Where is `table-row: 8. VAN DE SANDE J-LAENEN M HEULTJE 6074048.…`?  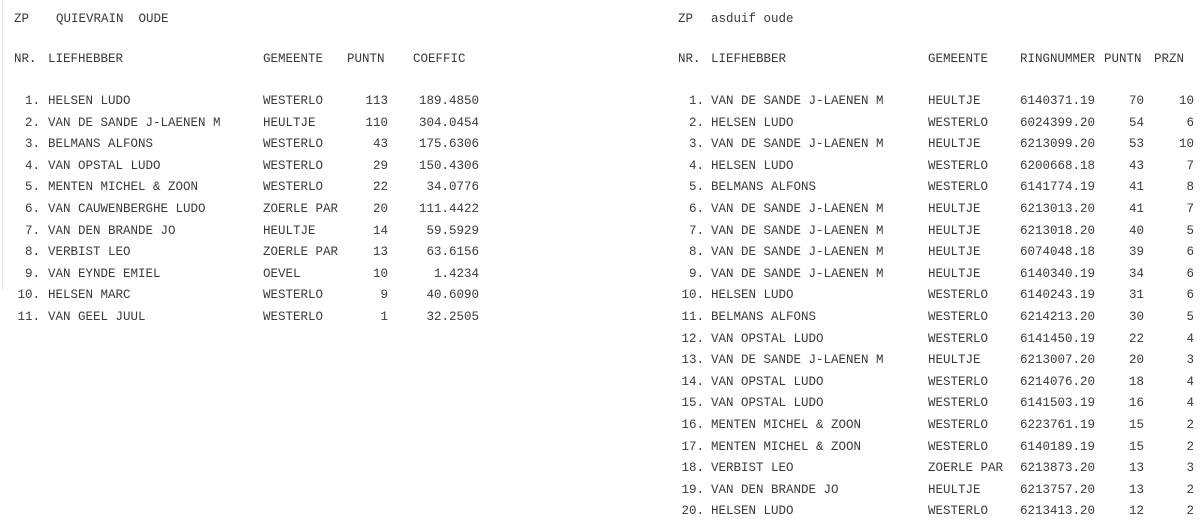
table-row: 8. VAN DE SANDE J-LAENEN M HEULTJE 6074048.… is located at coordinates (600, 252).